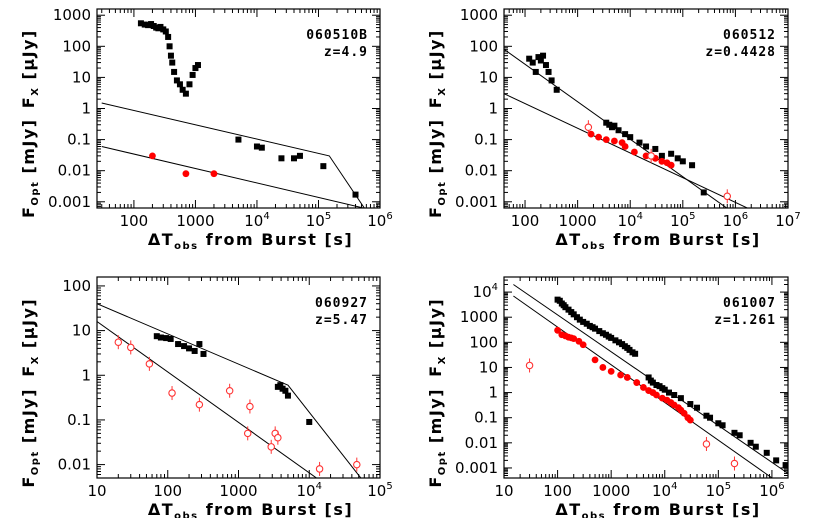  Describe the element at coordinates (481, 443) in the screenshot. I see `y-tick-label: 0.01` at that location.